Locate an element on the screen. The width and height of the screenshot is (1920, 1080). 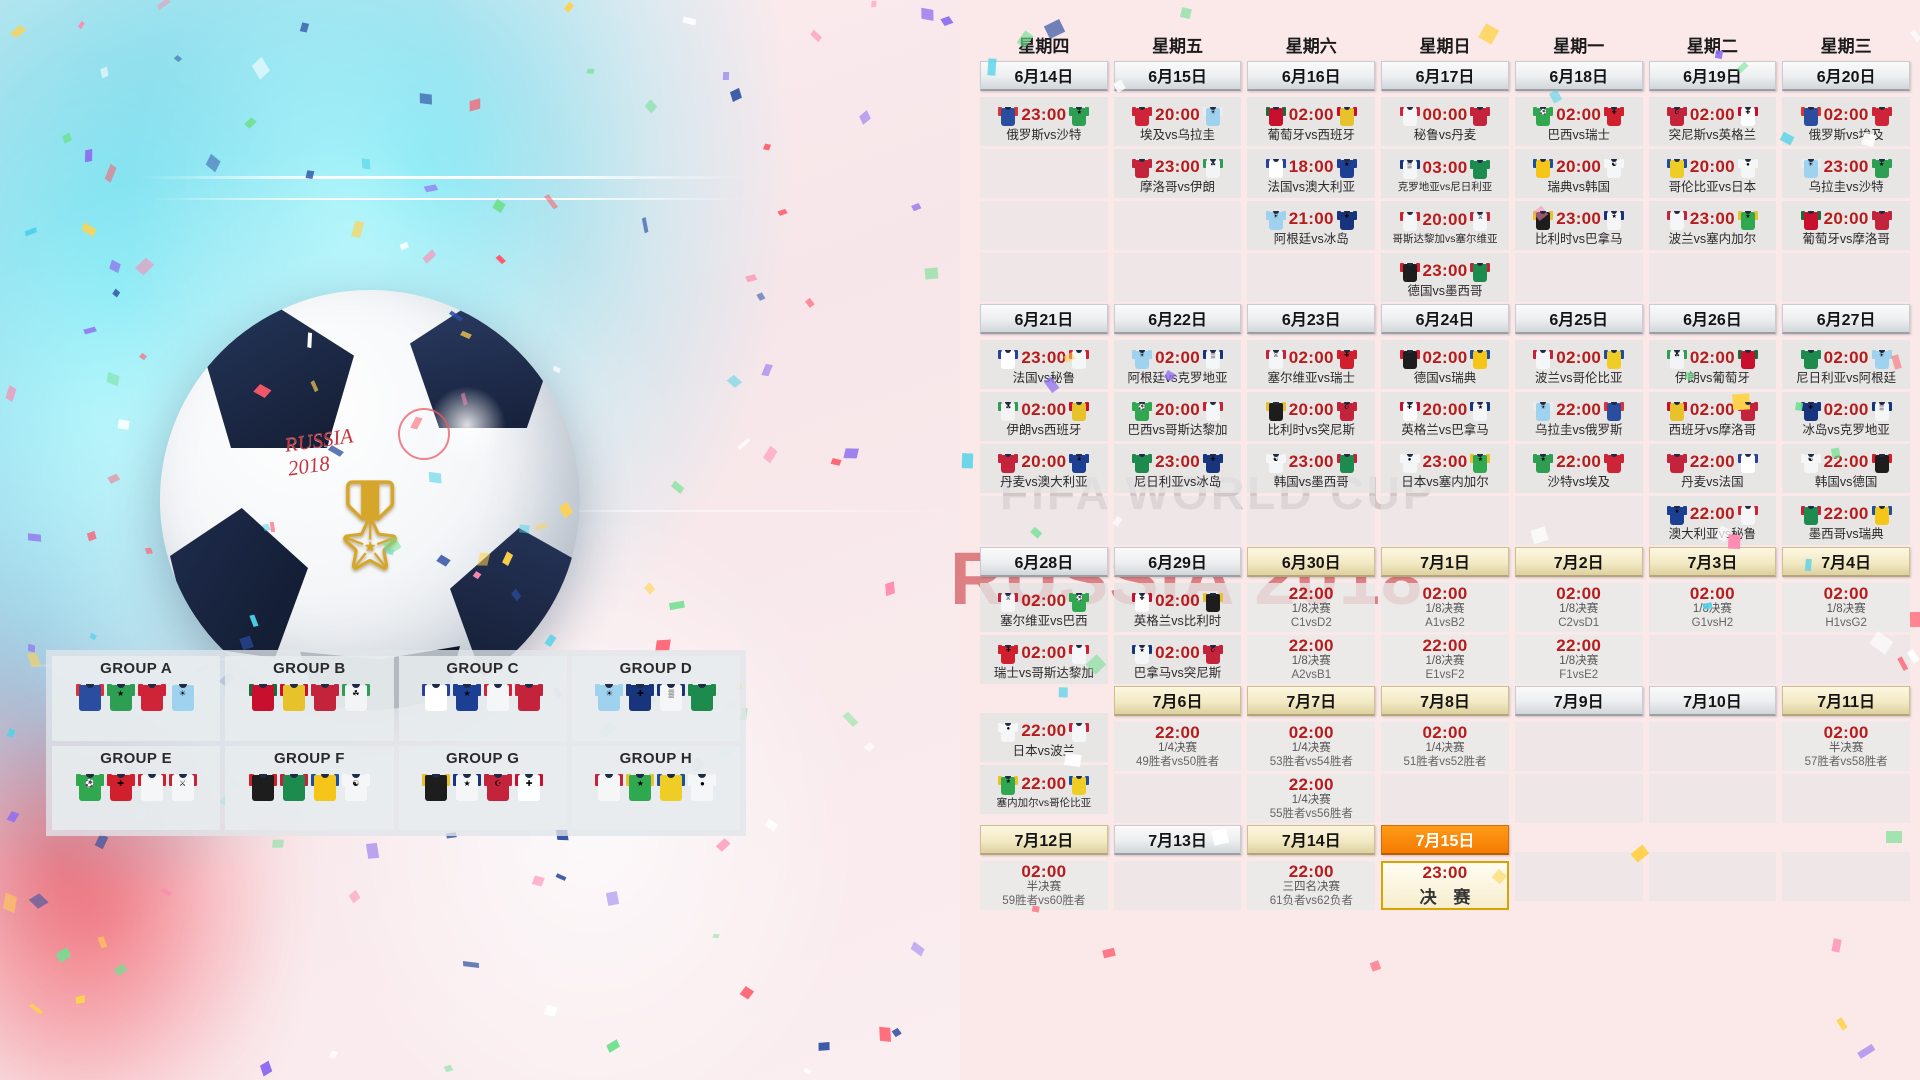
date-header: 6月26日 is located at coordinates (1712, 319).